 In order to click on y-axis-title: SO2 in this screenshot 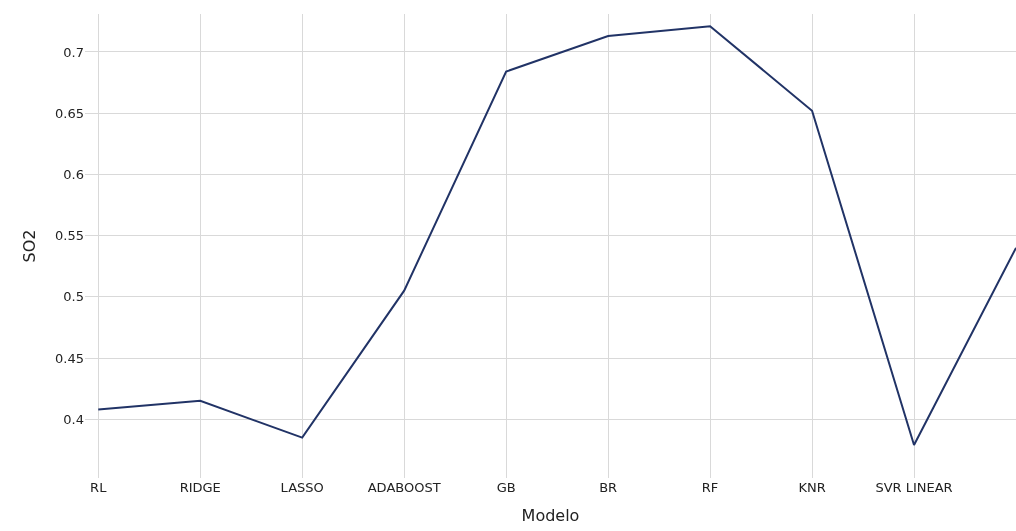, I will do `click(29, 246)`.